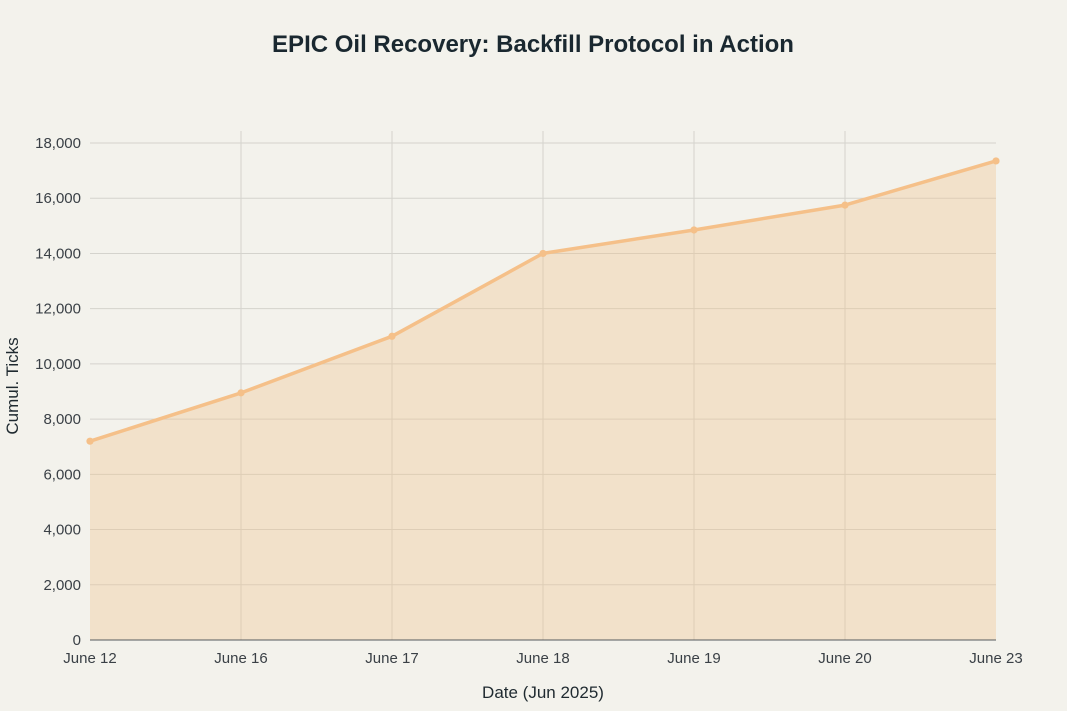  I want to click on y-tick-label: 12,000, so click(58, 309).